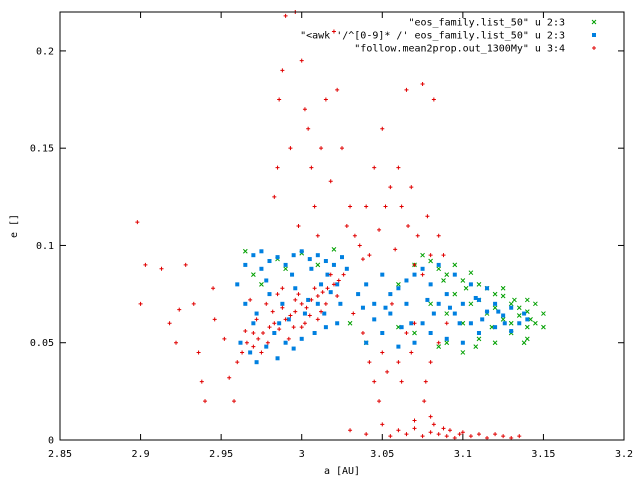 This screenshot has height=480, width=640. Describe the element at coordinates (624, 454) in the screenshot. I see `x-tick-label: 3.2` at that location.